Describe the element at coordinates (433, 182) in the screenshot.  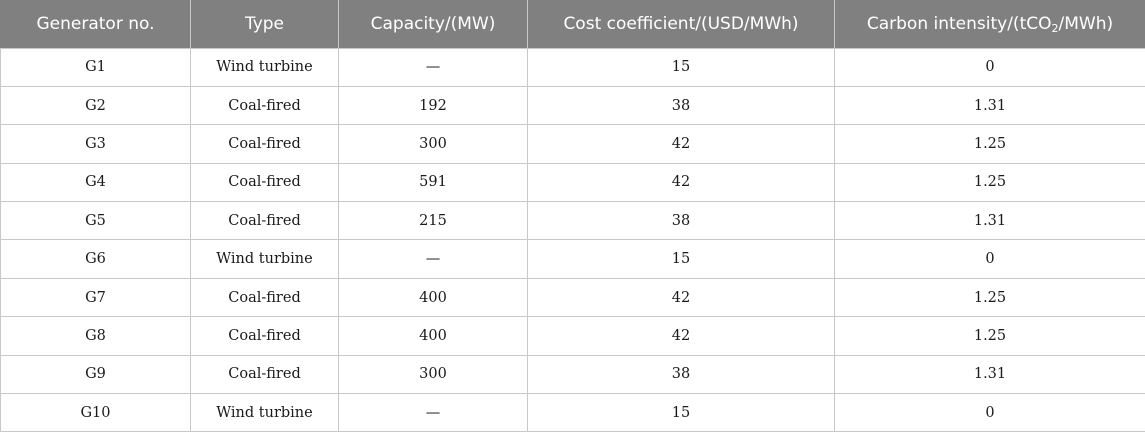
I see `cell-capacity: 591` at that location.